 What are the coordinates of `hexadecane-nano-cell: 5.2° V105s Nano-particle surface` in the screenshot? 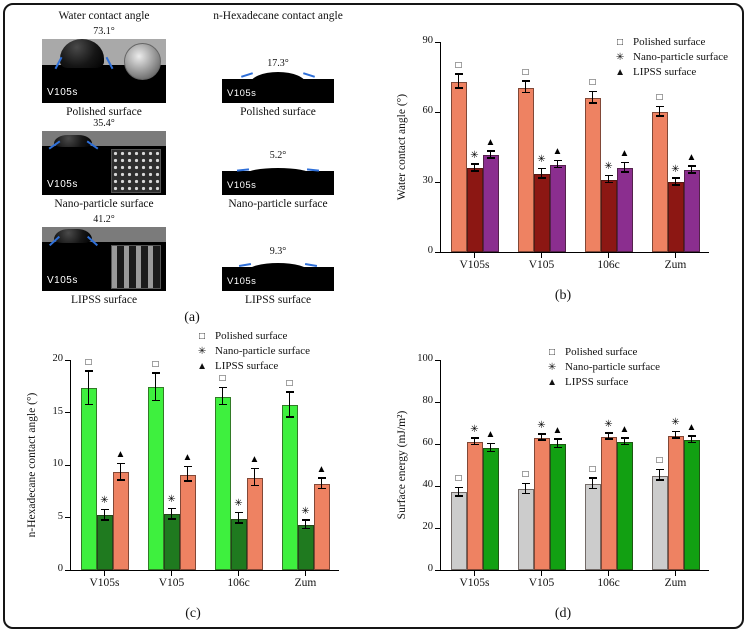 It's located at (278, 164).